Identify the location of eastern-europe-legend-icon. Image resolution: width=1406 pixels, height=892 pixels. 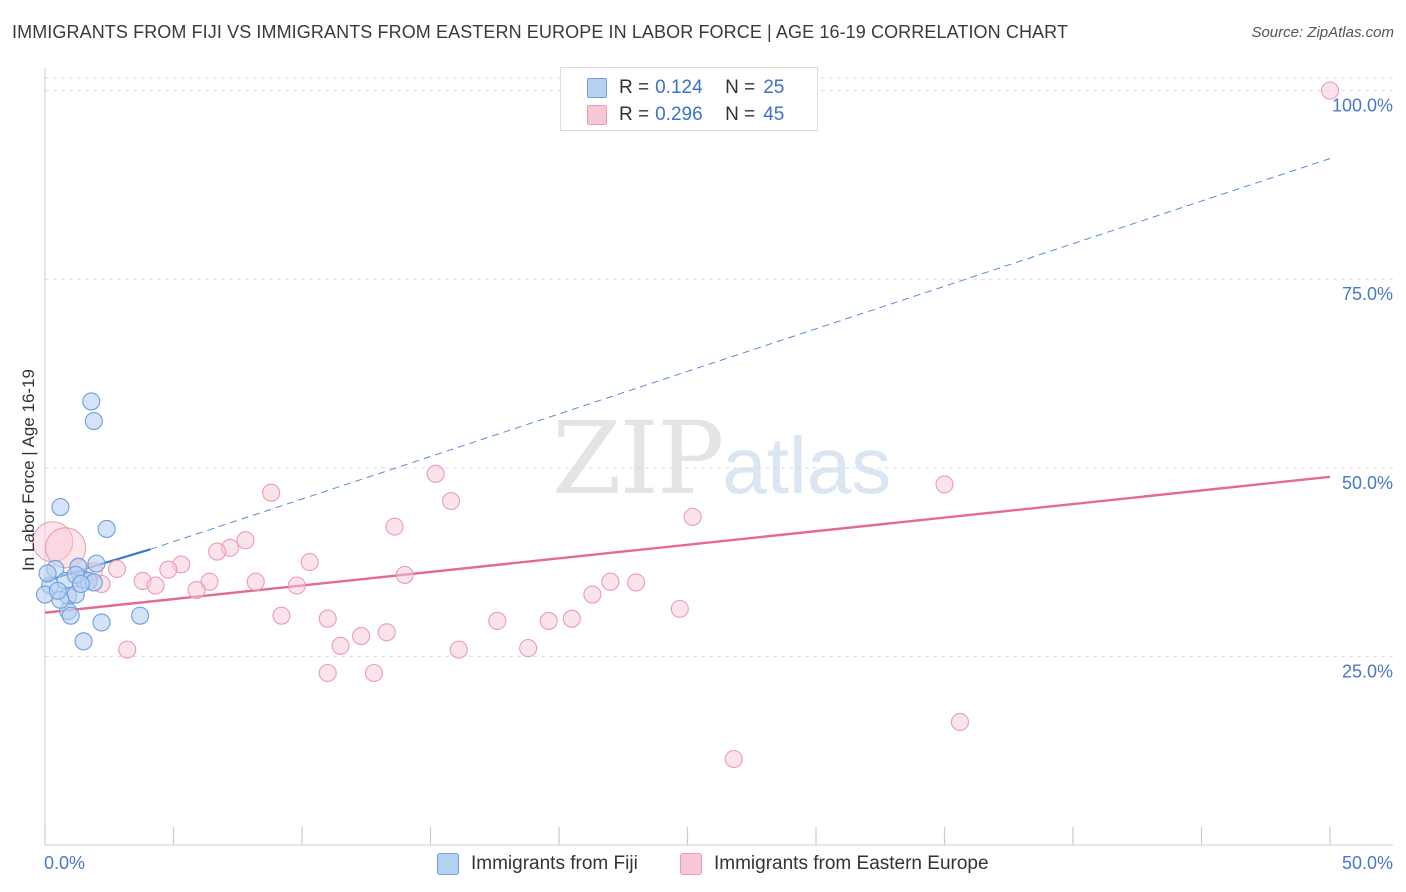
(691, 864).